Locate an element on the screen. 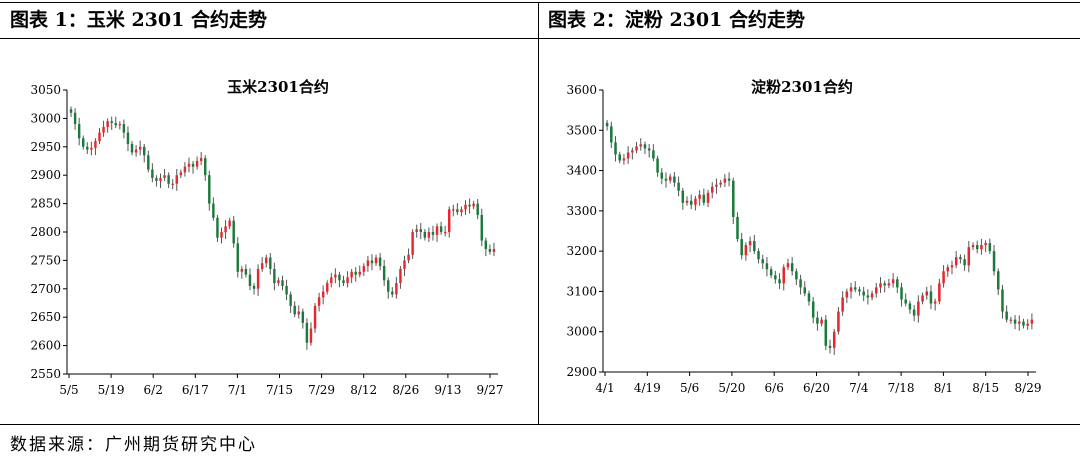  x-tick-label: 8/1 is located at coordinates (943, 388).